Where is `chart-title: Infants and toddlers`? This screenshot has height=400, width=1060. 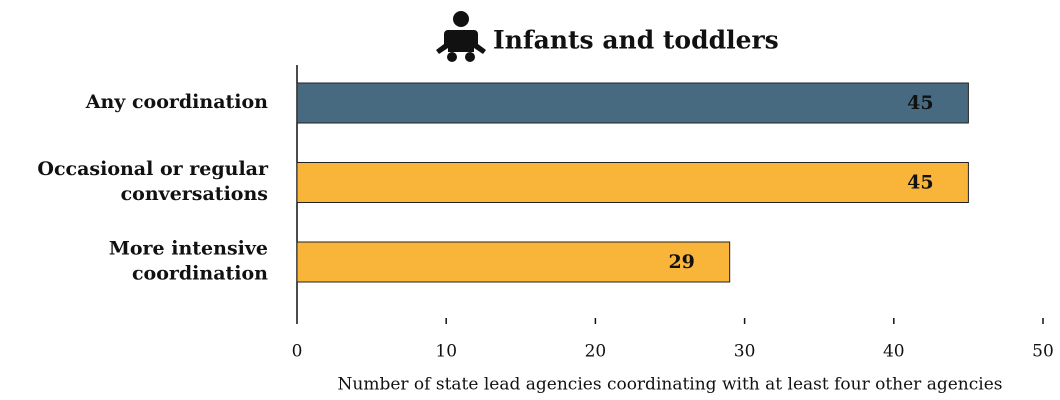 chart-title: Infants and toddlers is located at coordinates (636, 40).